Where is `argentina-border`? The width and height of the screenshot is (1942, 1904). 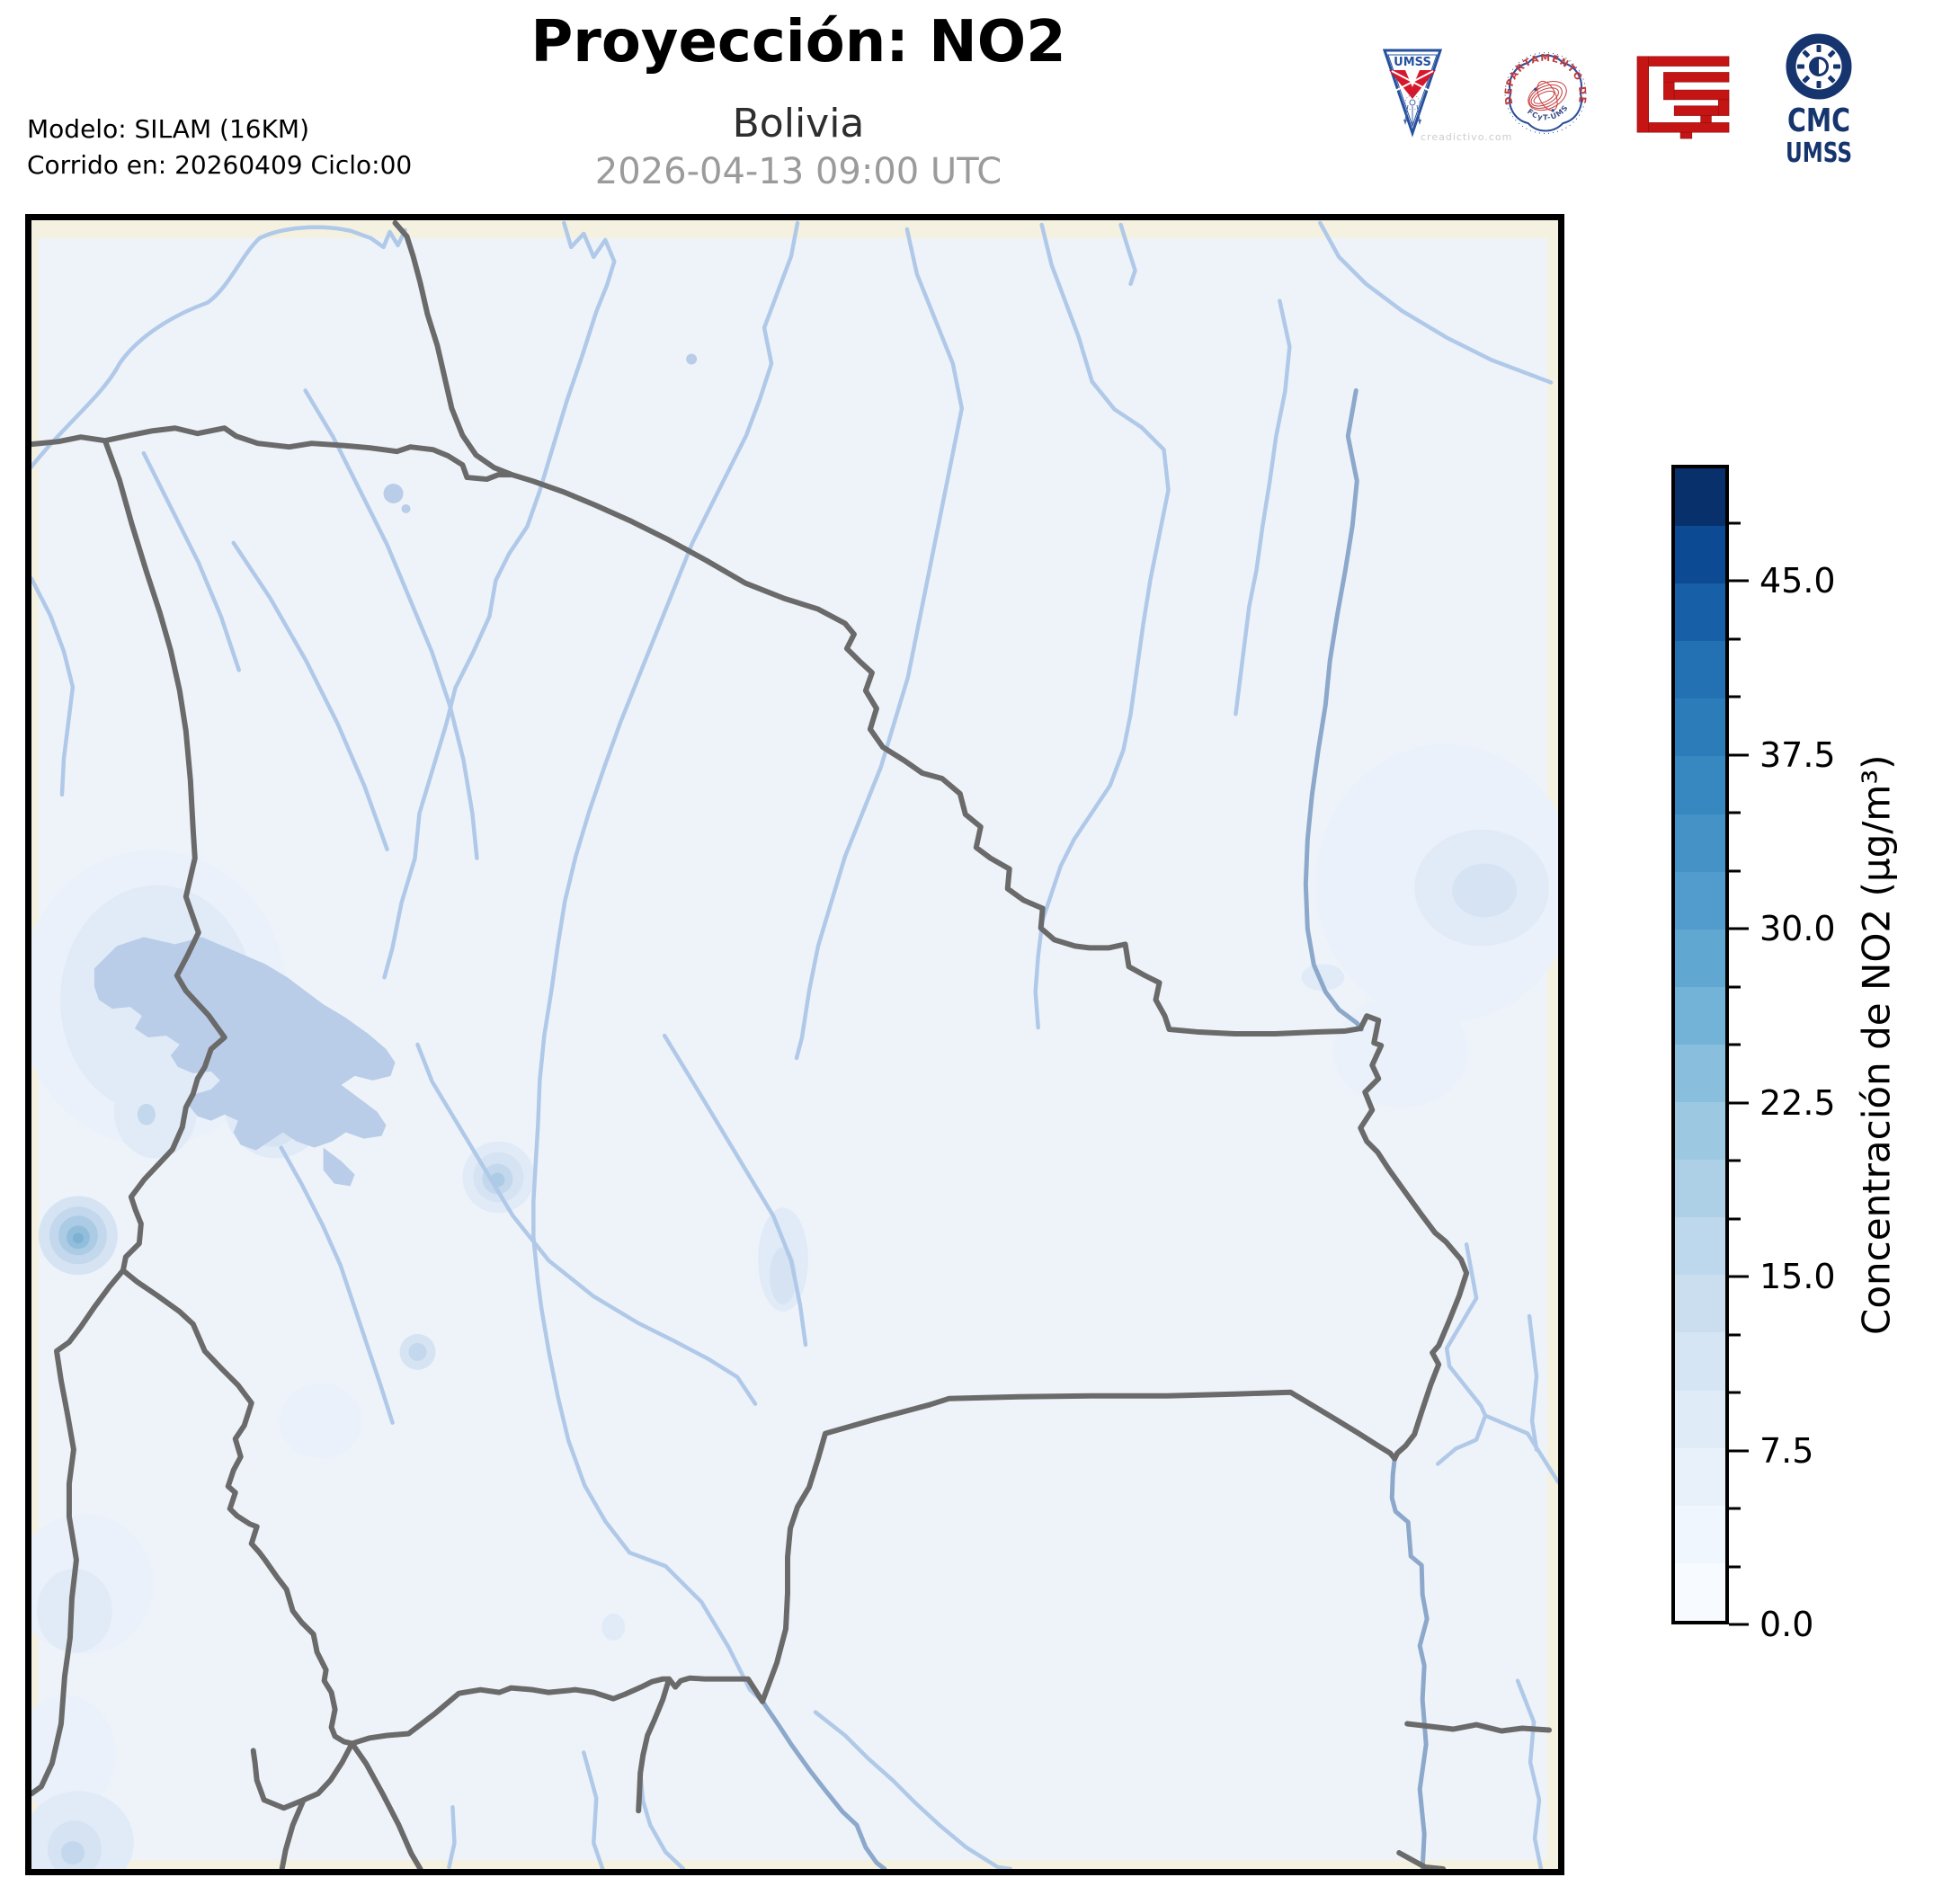
argentina-border is located at coordinates (557, 1711).